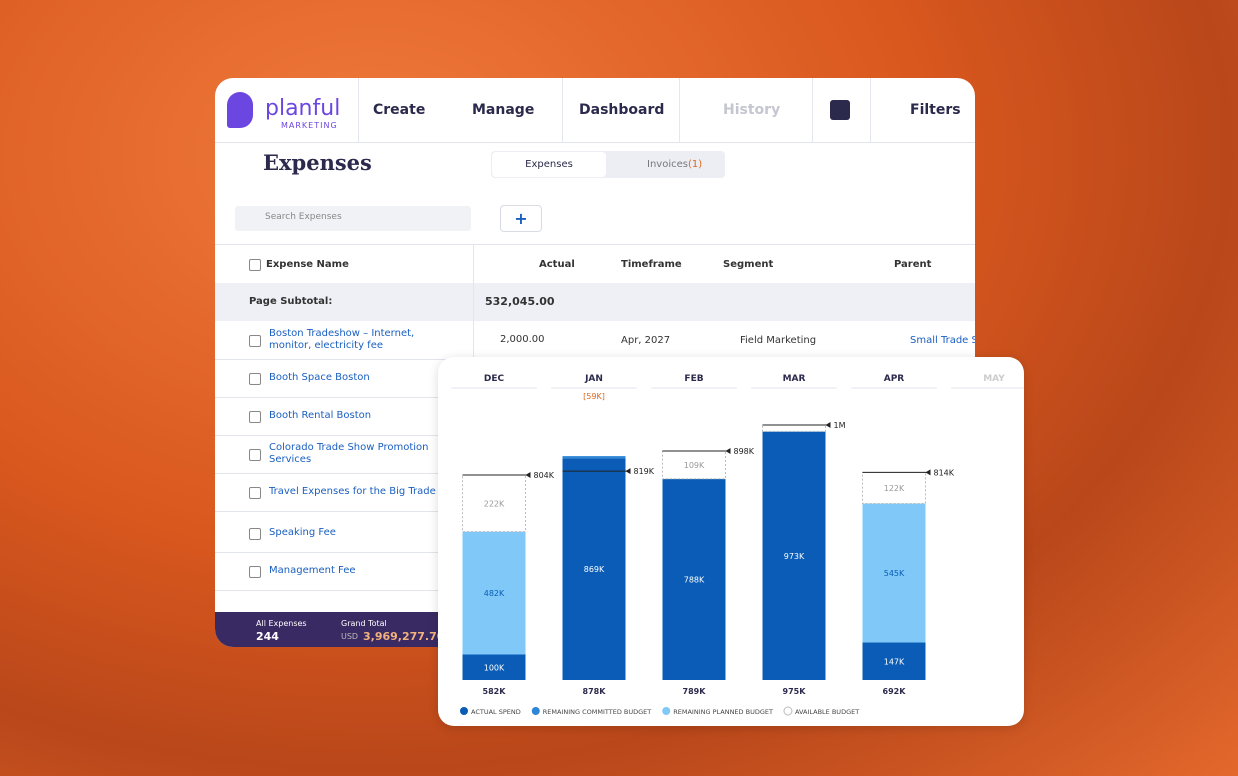 This screenshot has height=776, width=1238. I want to click on month-label: DEC, so click(494, 379).